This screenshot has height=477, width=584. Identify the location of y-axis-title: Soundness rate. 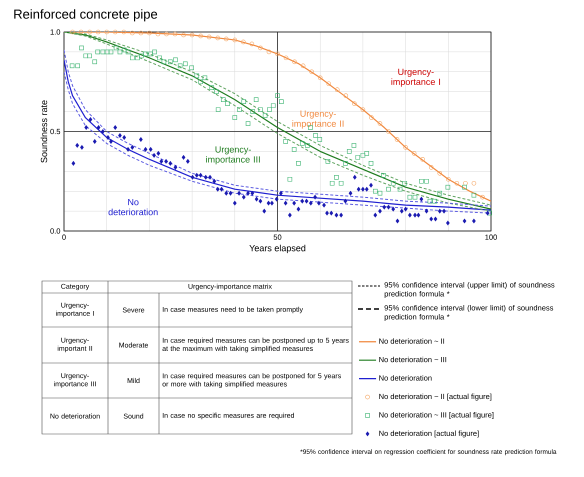
(44, 131).